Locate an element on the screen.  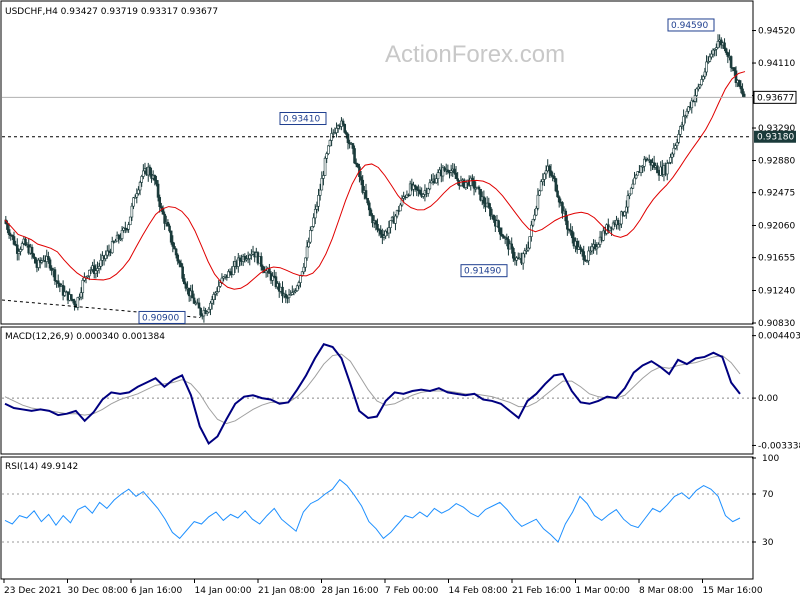
price-ytick-label: 0.92475 is located at coordinates (776, 194).